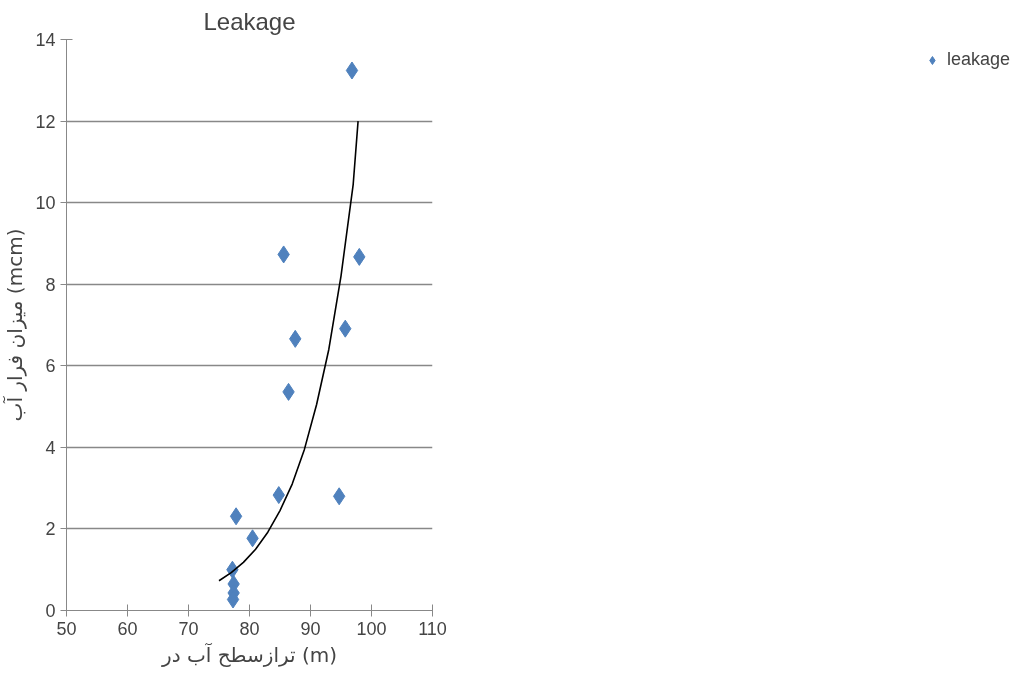  Describe the element at coordinates (371, 628) in the screenshot. I see `x-tick-label: 100` at that location.